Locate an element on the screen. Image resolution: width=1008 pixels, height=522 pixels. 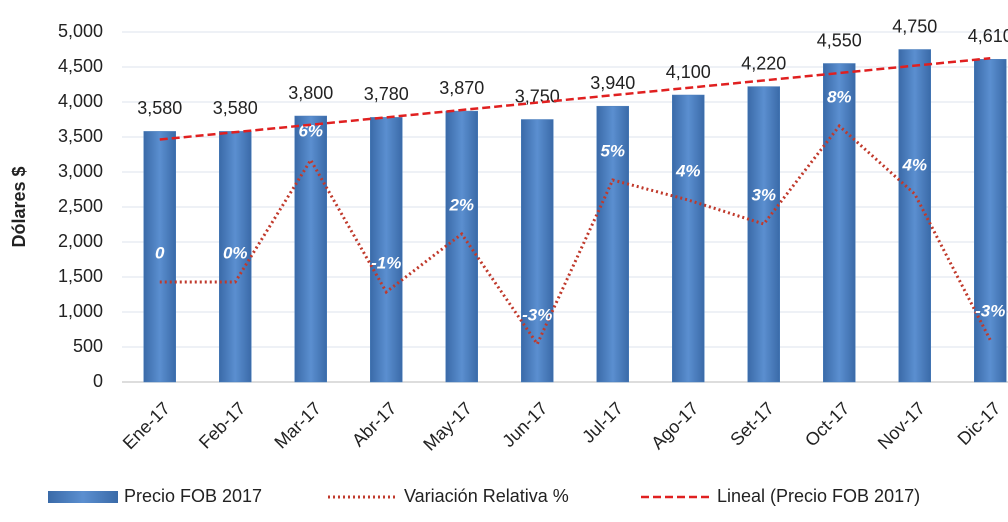
x-tick-label: Feb-17 is located at coordinates (222, 425).